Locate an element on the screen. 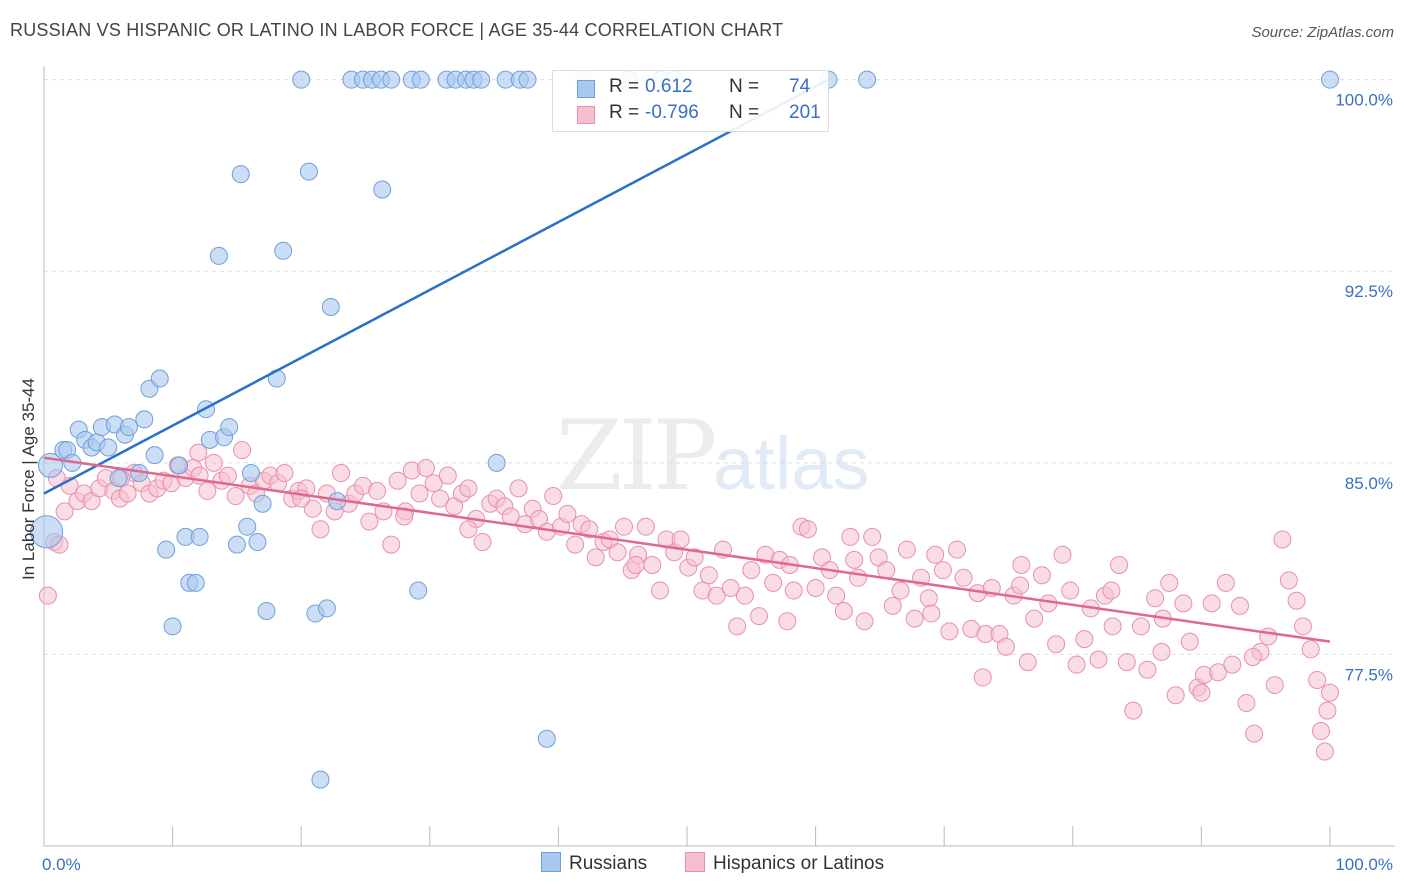 The width and height of the screenshot is (1406, 892). y-tick-label: 92.5% is located at coordinates (1369, 291).